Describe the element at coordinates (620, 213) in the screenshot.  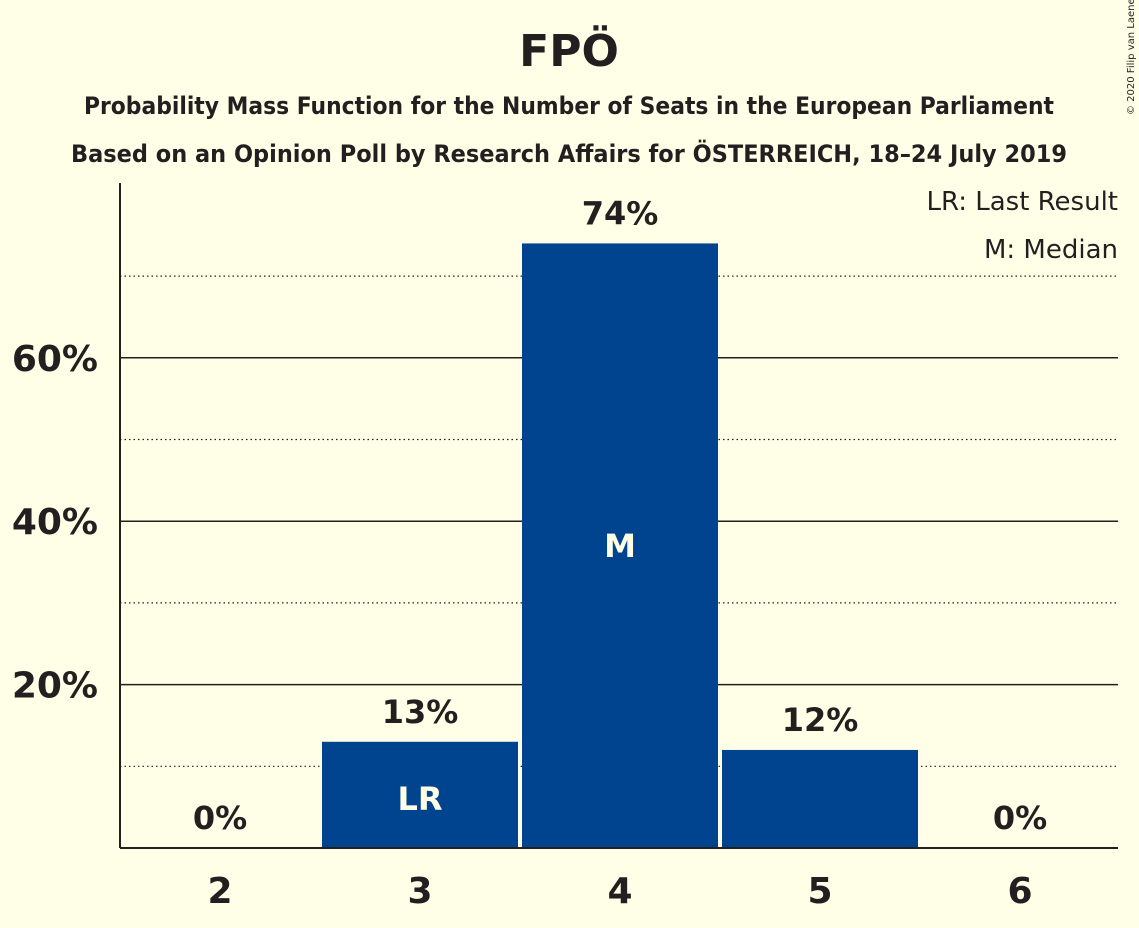
I see `bar-value-label: 74%` at that location.